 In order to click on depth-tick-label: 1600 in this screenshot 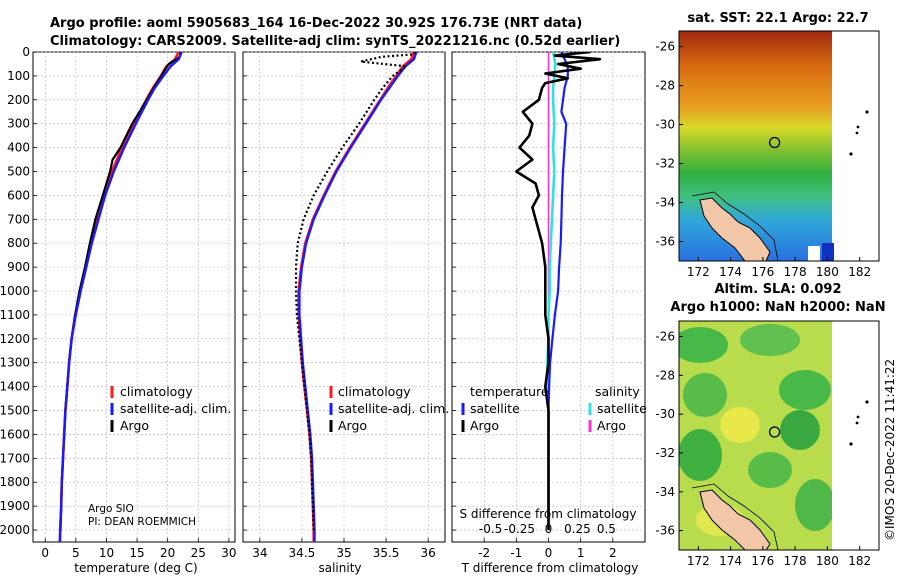, I will do `click(15, 434)`.